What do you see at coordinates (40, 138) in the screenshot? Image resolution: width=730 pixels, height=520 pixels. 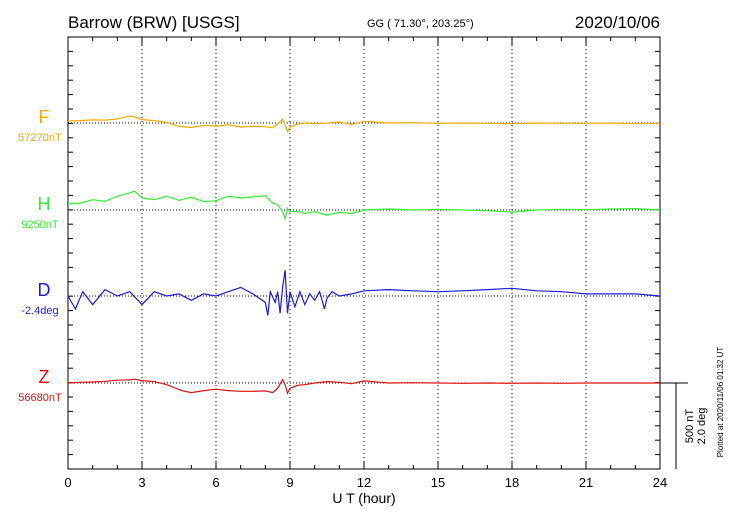 I see `series-baseline-label-f: 57270nT` at bounding box center [40, 138].